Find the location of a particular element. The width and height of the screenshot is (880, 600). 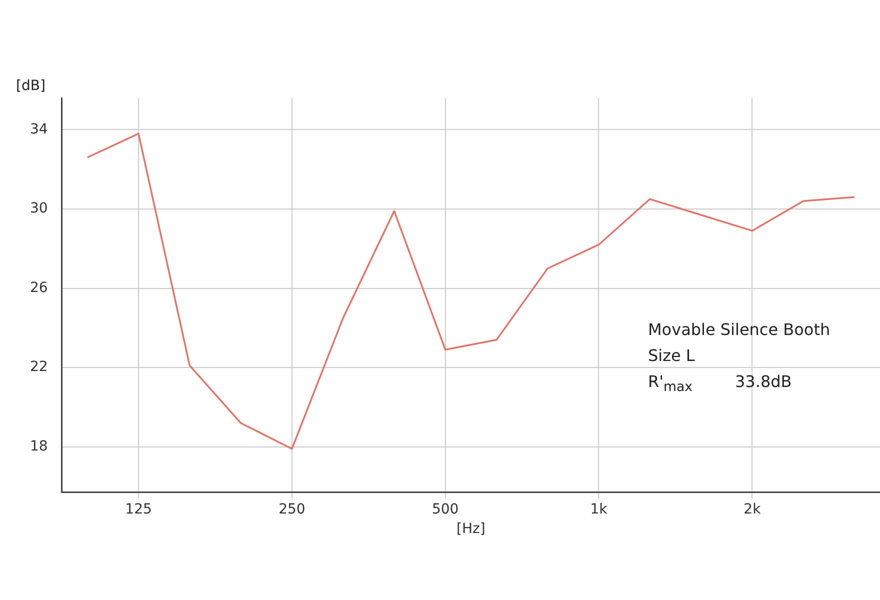

x-tick-label: 2k is located at coordinates (753, 509).